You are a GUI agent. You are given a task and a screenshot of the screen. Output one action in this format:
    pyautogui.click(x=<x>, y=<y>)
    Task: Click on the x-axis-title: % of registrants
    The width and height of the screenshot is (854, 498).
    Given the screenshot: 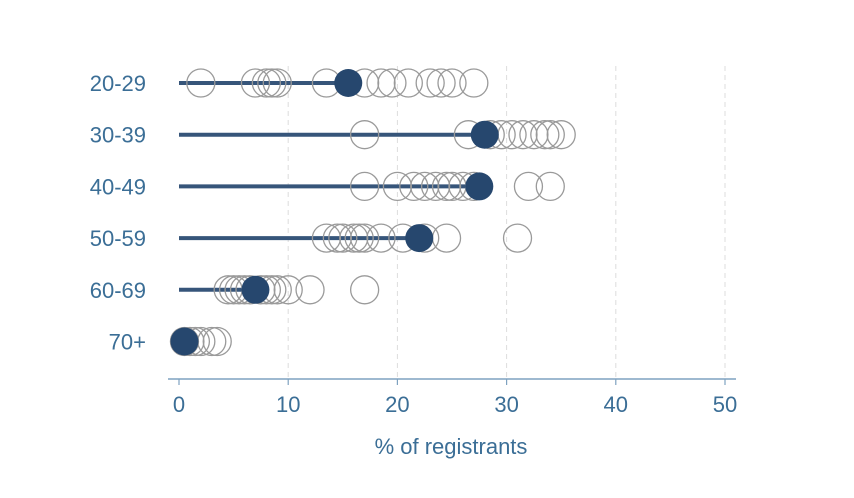 What is the action you would take?
    pyautogui.click(x=451, y=446)
    